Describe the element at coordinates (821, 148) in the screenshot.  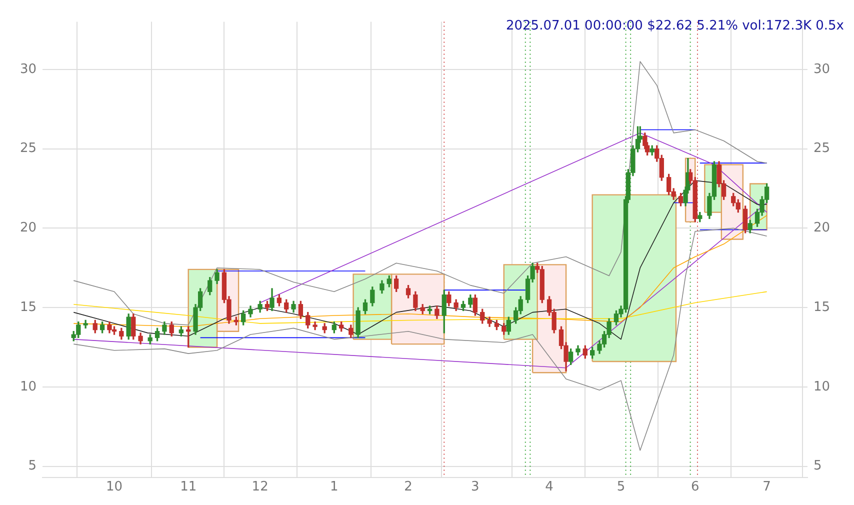
I see `y2-tick-label: 25` at that location.